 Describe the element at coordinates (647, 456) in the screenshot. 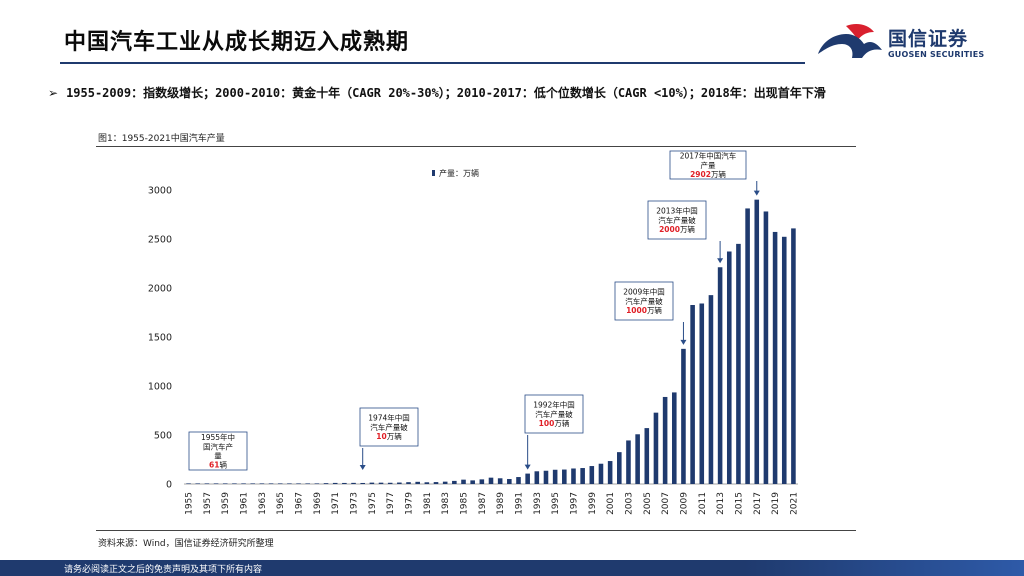

I see `bar-2005` at that location.